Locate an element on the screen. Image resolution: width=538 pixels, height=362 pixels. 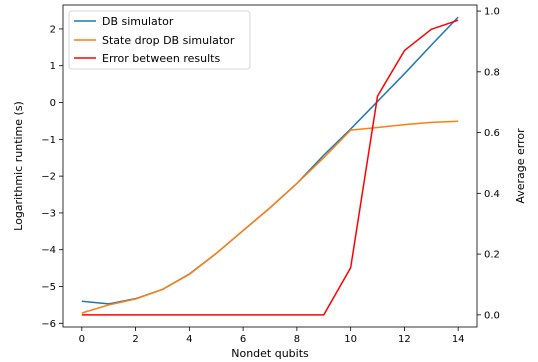
y-axis-left-label: Logarithmic runtime (s) is located at coordinates (18, 166).